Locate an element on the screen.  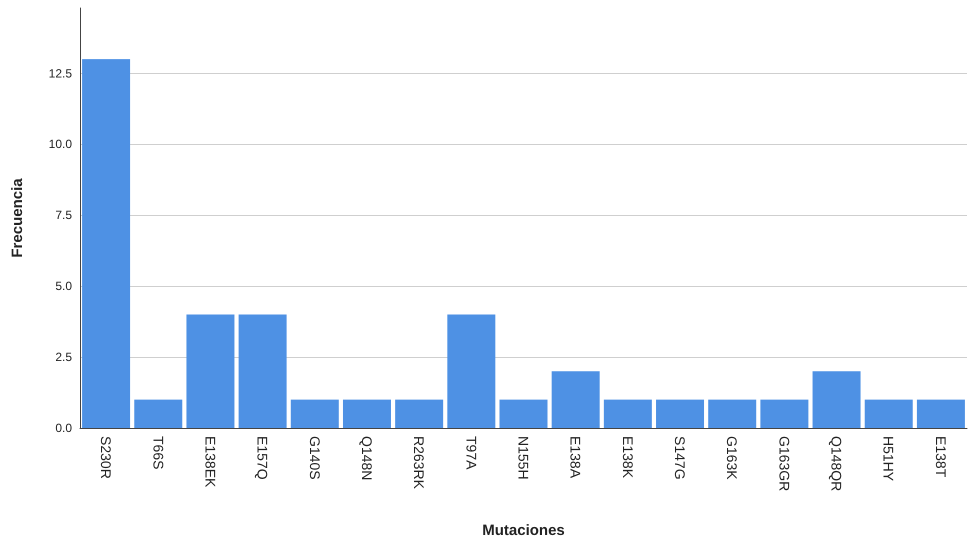
x-axis-title: Mutaciones is located at coordinates (523, 530).